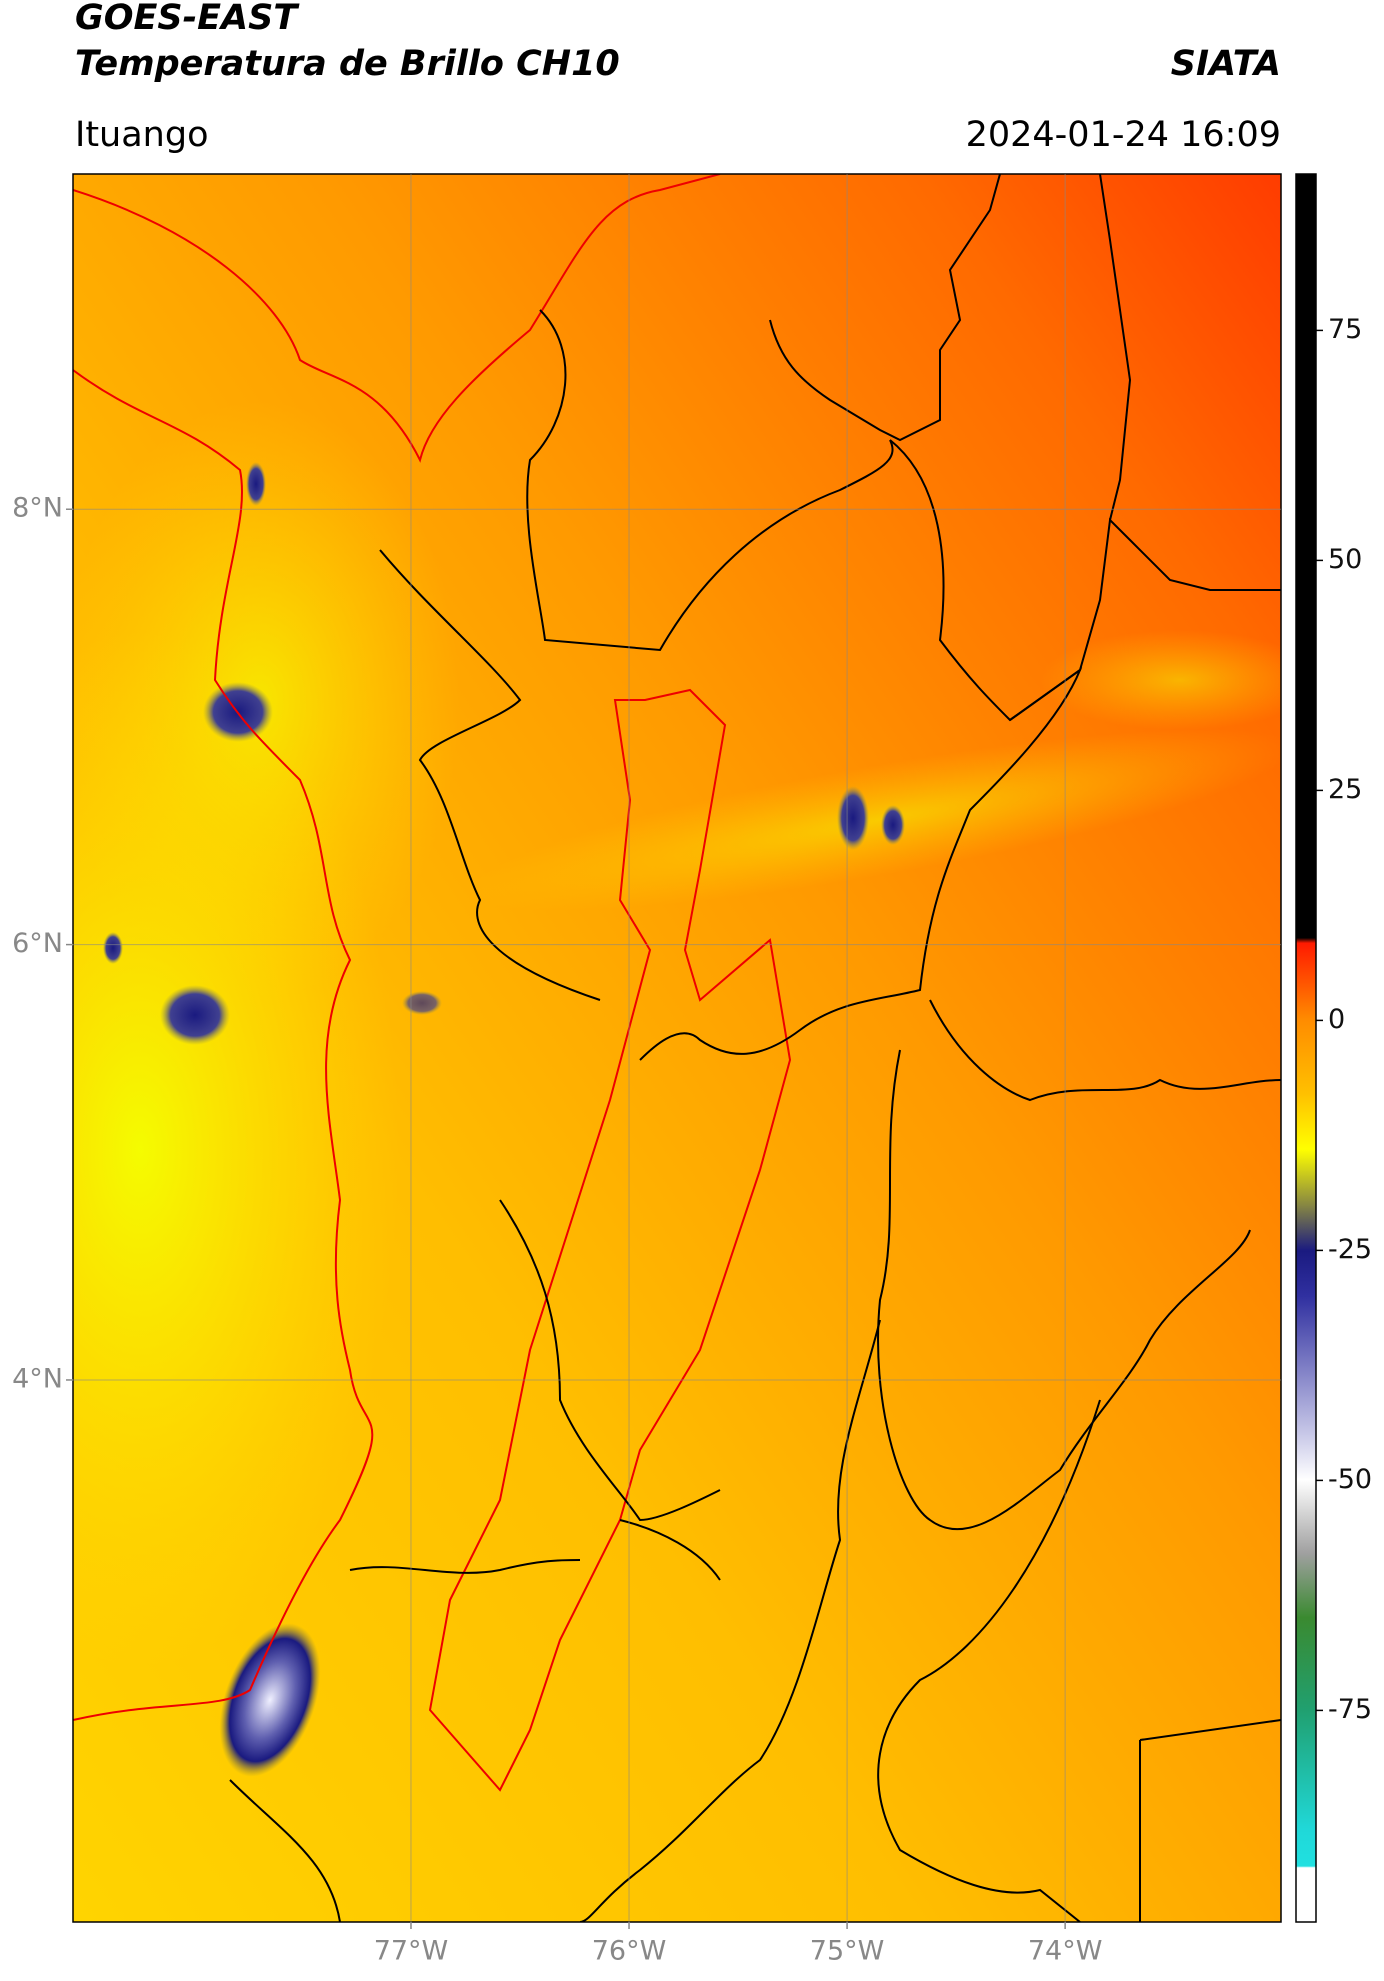  What do you see at coordinates (1345, 789) in the screenshot?
I see `colorbar-tick-label: 25` at bounding box center [1345, 789].